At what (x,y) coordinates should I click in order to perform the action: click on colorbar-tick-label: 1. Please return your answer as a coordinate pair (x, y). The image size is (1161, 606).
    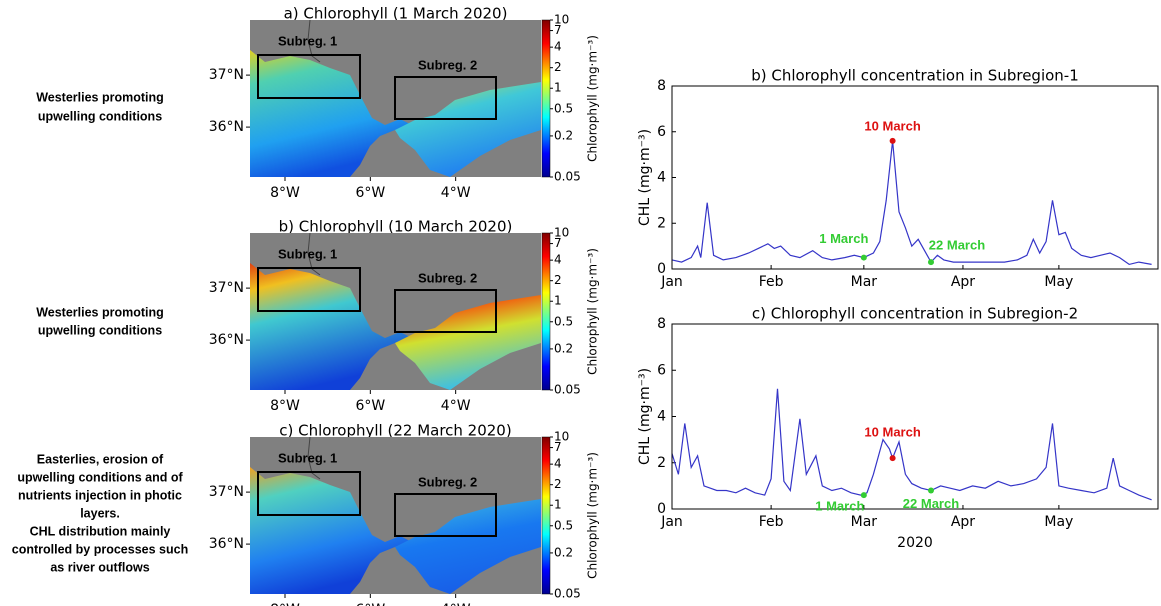
    Looking at the image, I should click on (558, 88).